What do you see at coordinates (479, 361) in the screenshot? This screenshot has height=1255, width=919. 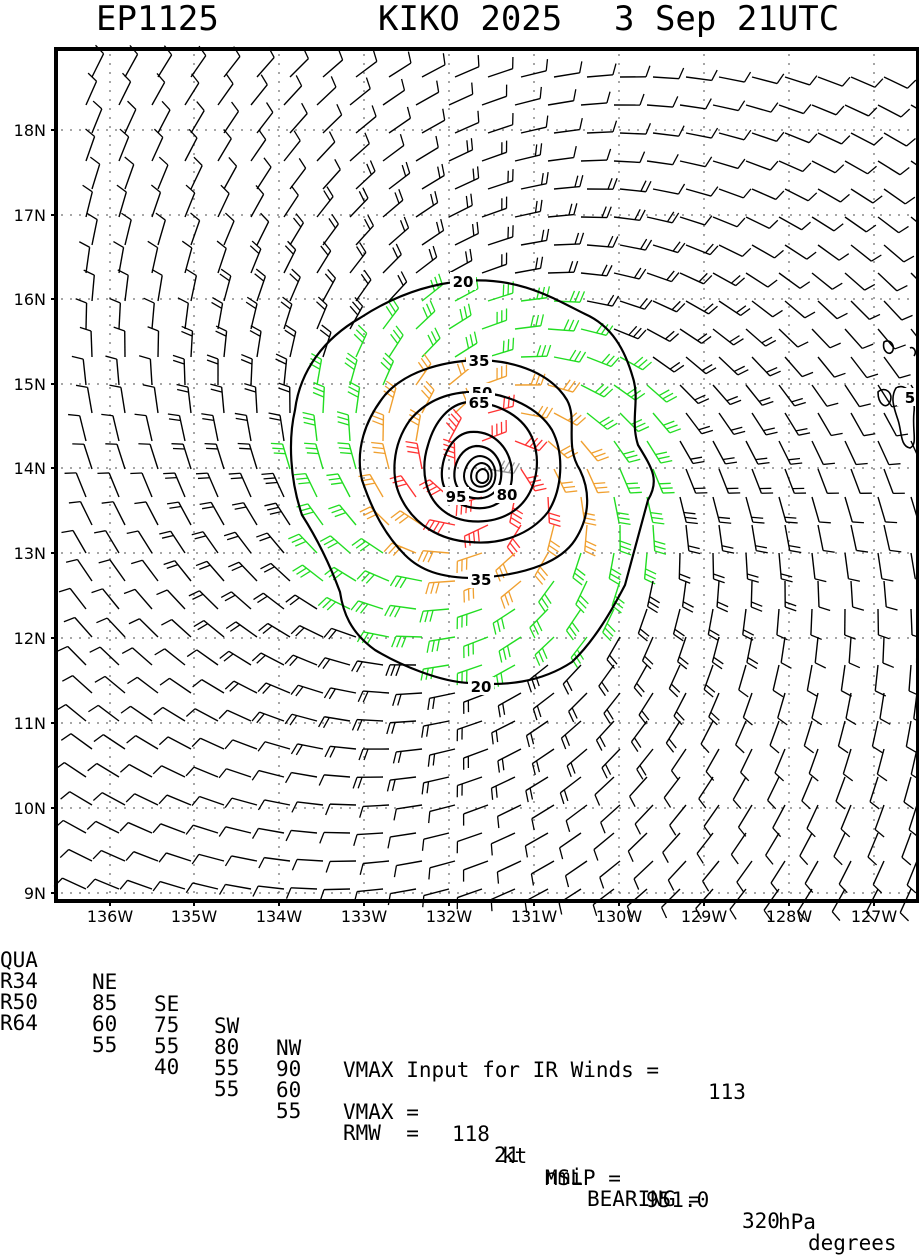 I see `contour-label-35: 35` at bounding box center [479, 361].